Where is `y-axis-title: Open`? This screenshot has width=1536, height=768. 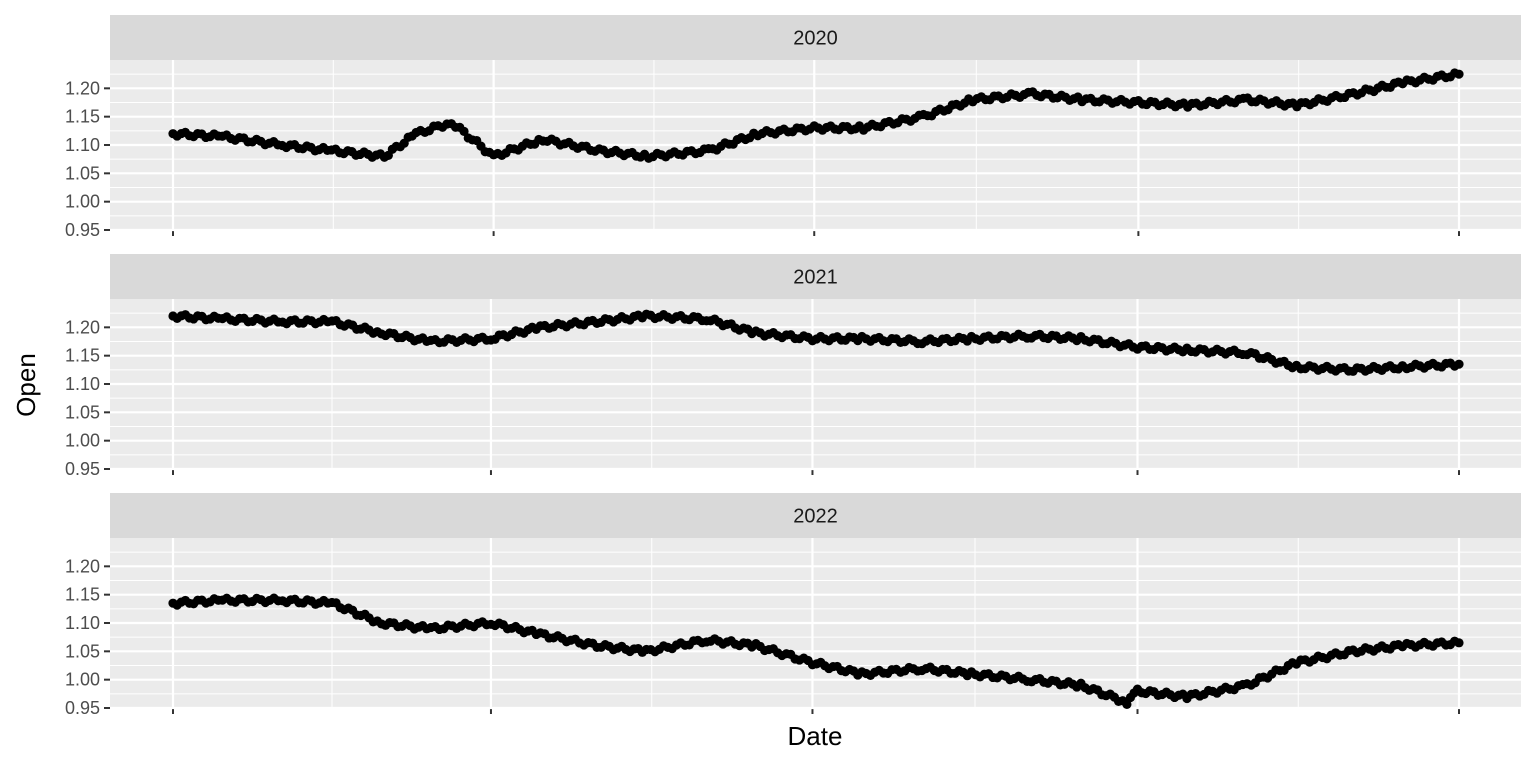
y-axis-title: Open is located at coordinates (26, 385).